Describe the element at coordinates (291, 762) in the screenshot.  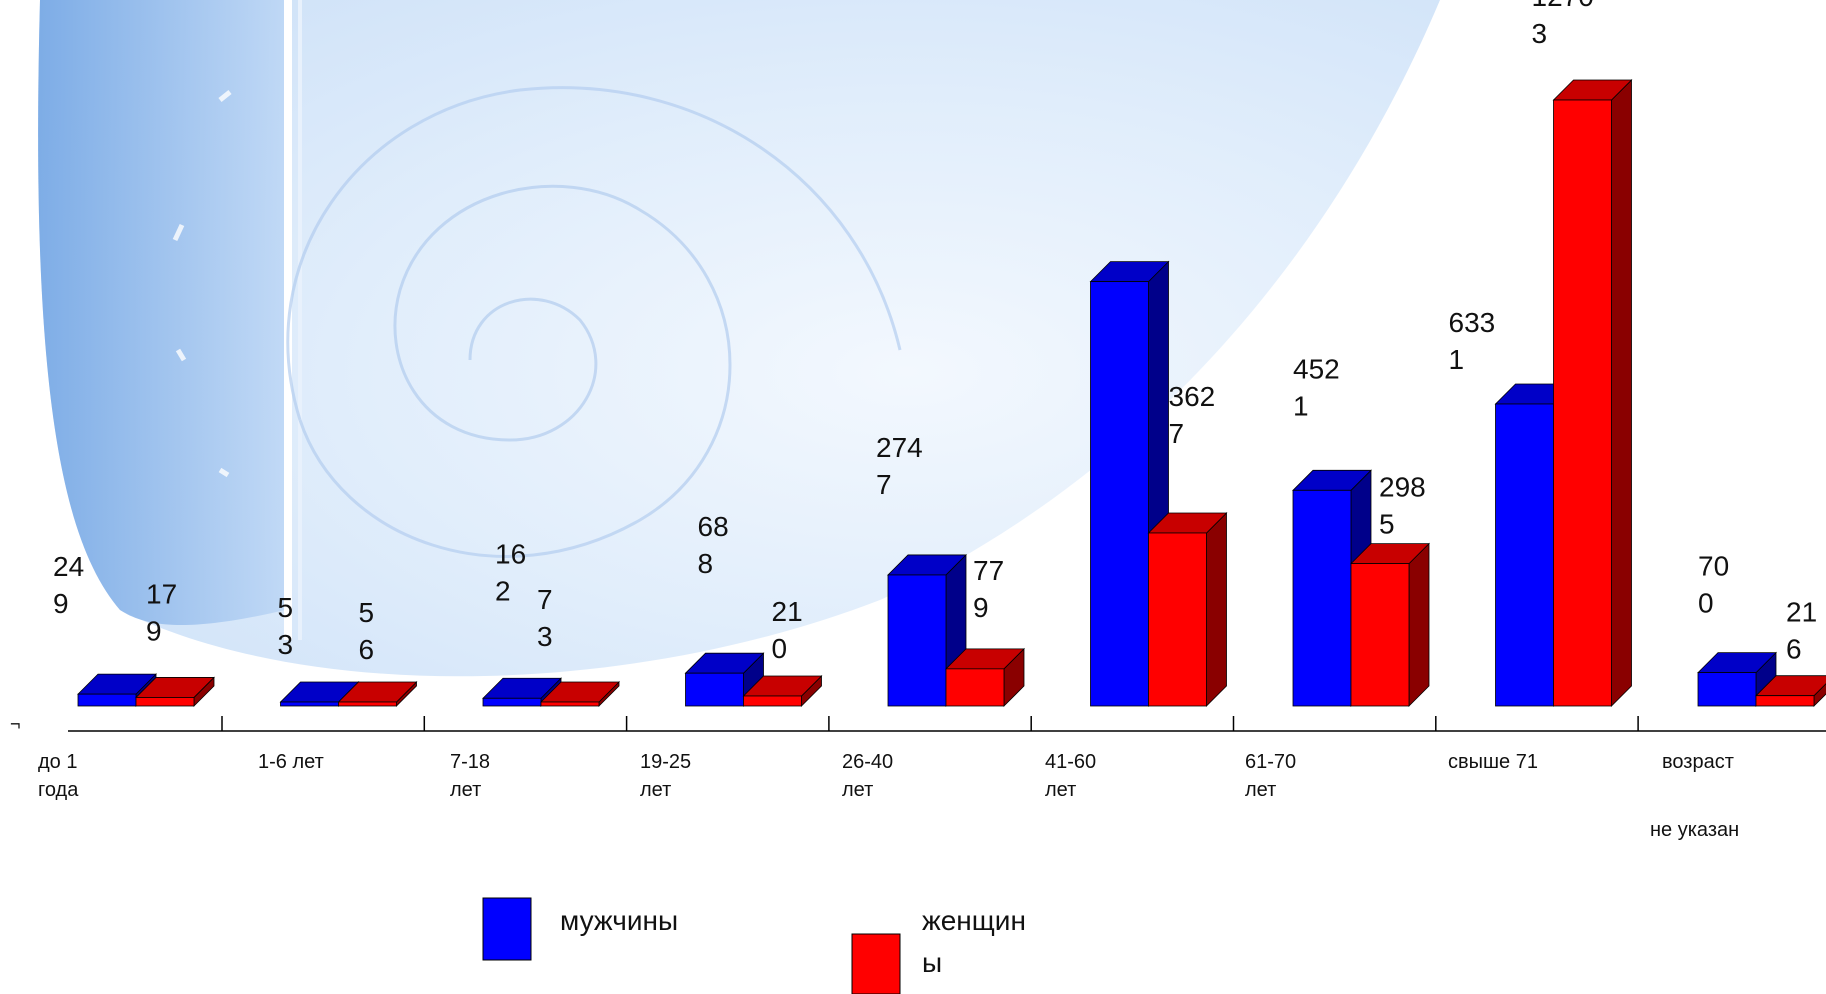
I see `x-tick-label: 1-6 лет` at that location.